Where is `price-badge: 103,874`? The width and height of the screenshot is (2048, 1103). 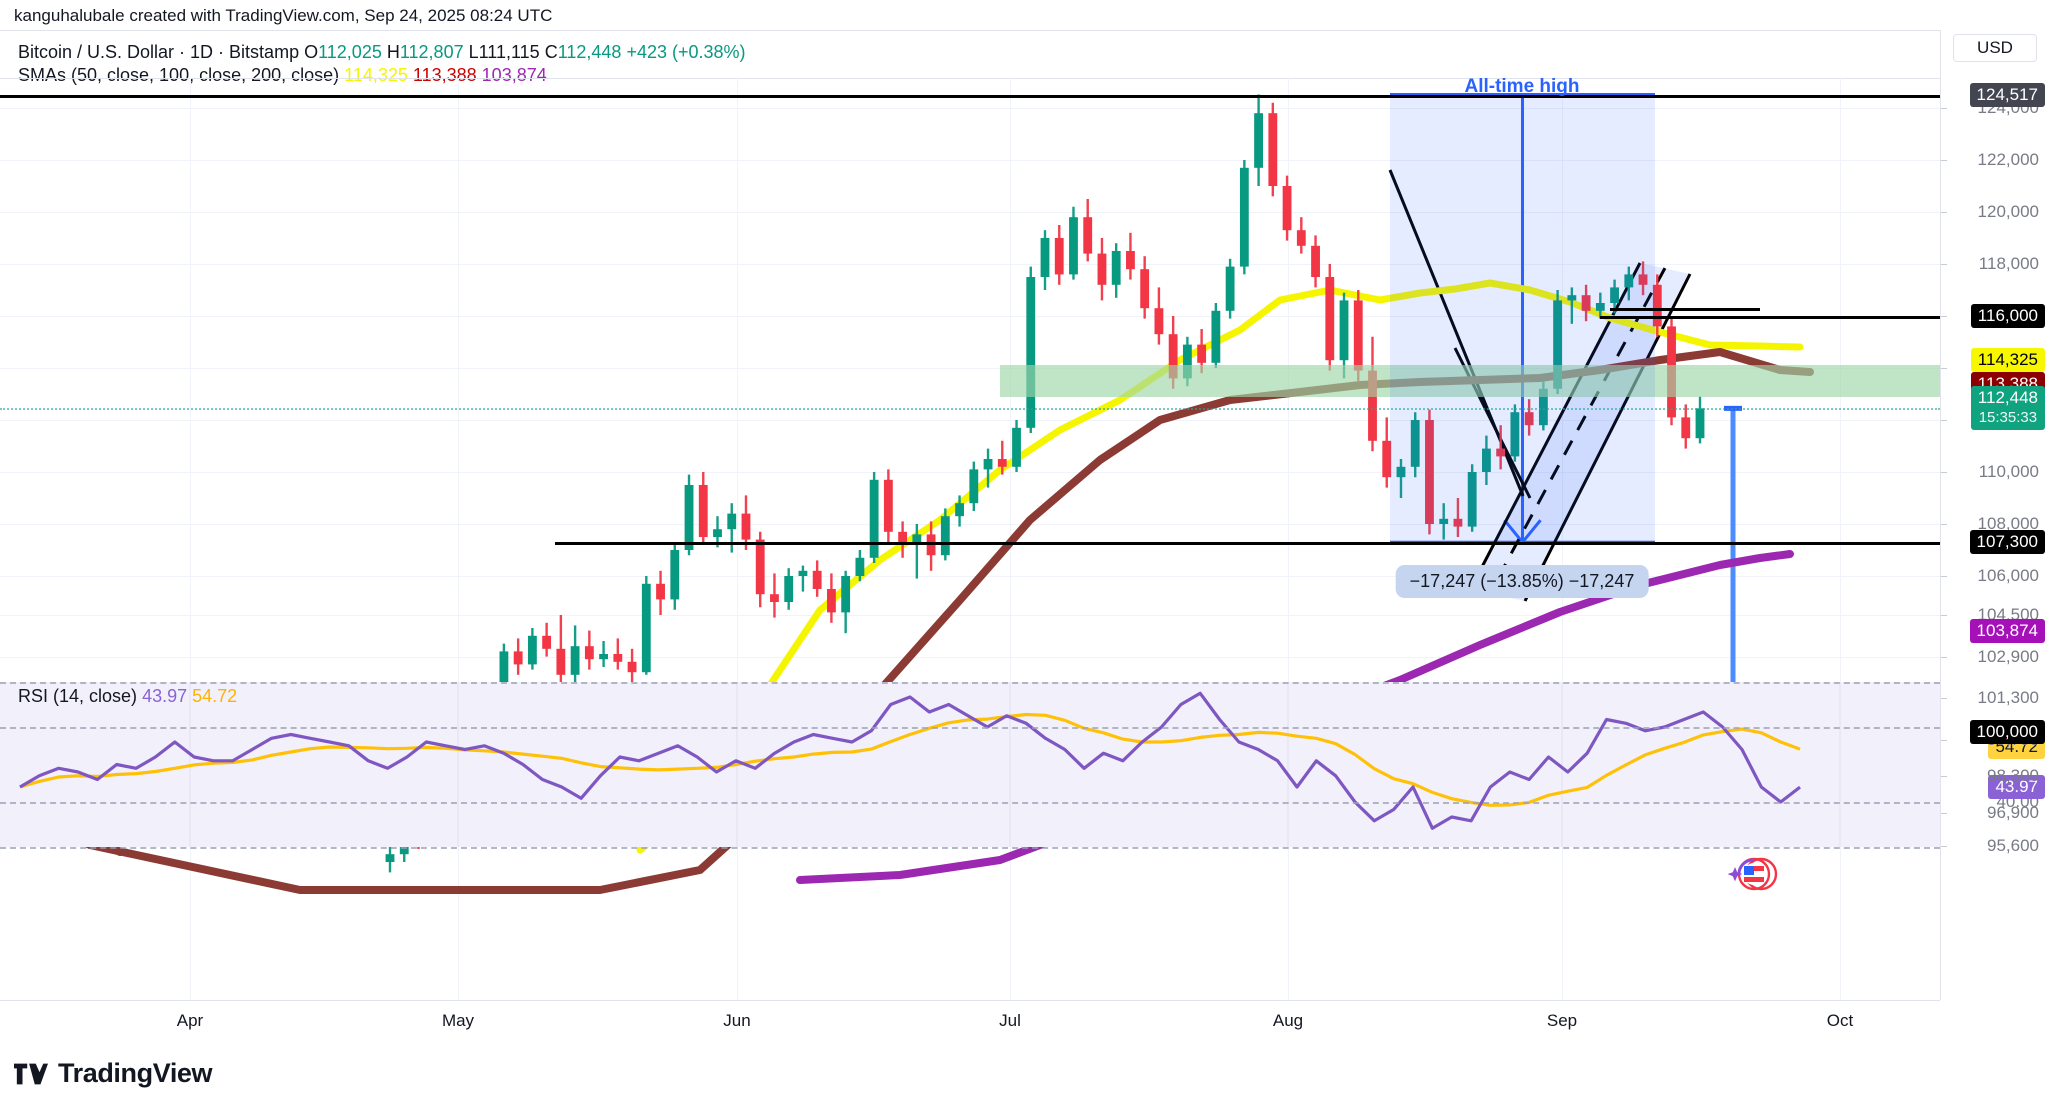
price-badge: 103,874 is located at coordinates (2007, 631).